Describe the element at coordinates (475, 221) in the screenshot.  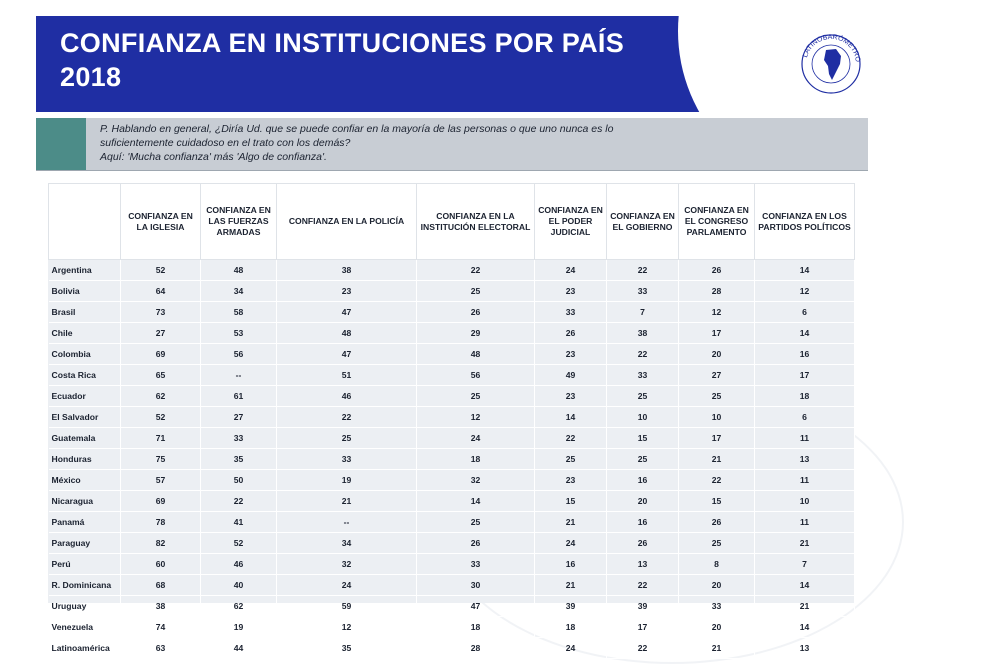
I see `column-header: CONFIANZA EN LA INSTITUCIÓN ELECTORAL` at that location.